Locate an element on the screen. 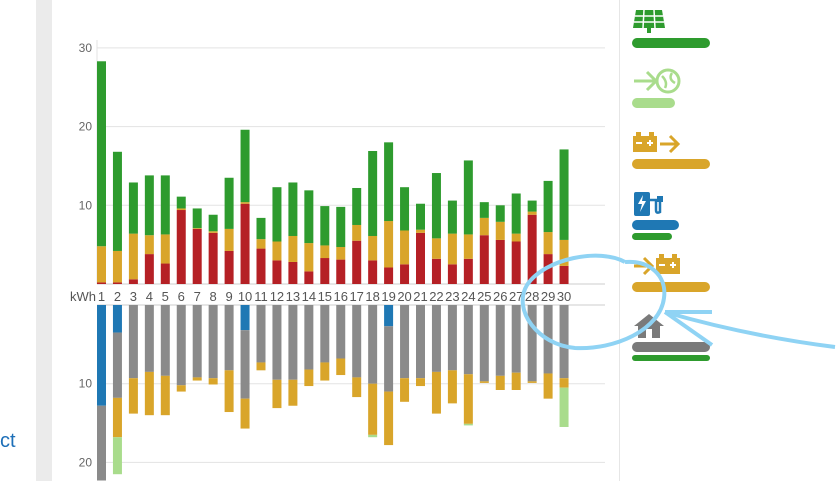  left-page-strip is located at coordinates (18, 240).